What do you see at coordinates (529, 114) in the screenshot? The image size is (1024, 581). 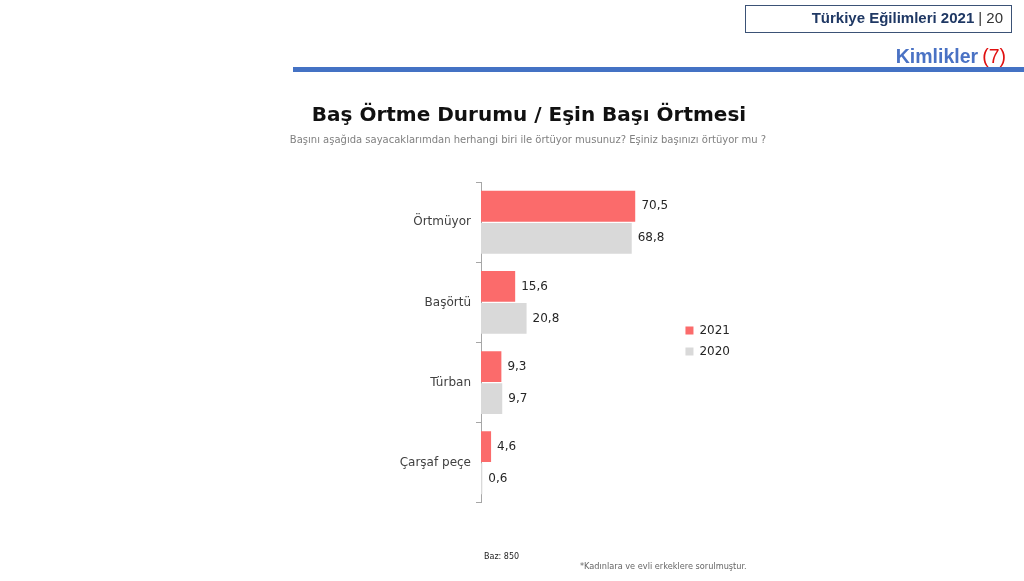 I see `chart-title: Baş Örtme Durumu / Eşin Başı Örtmesi` at bounding box center [529, 114].